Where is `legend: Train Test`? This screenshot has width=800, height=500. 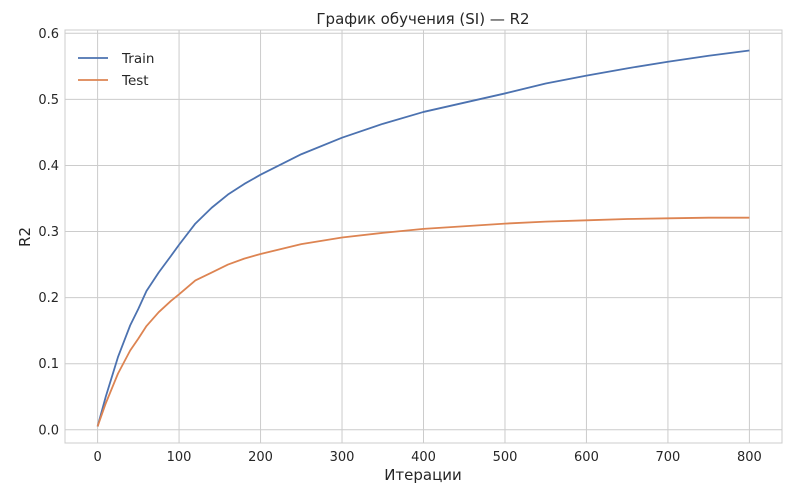
legend: Train Test is located at coordinates (116, 70).